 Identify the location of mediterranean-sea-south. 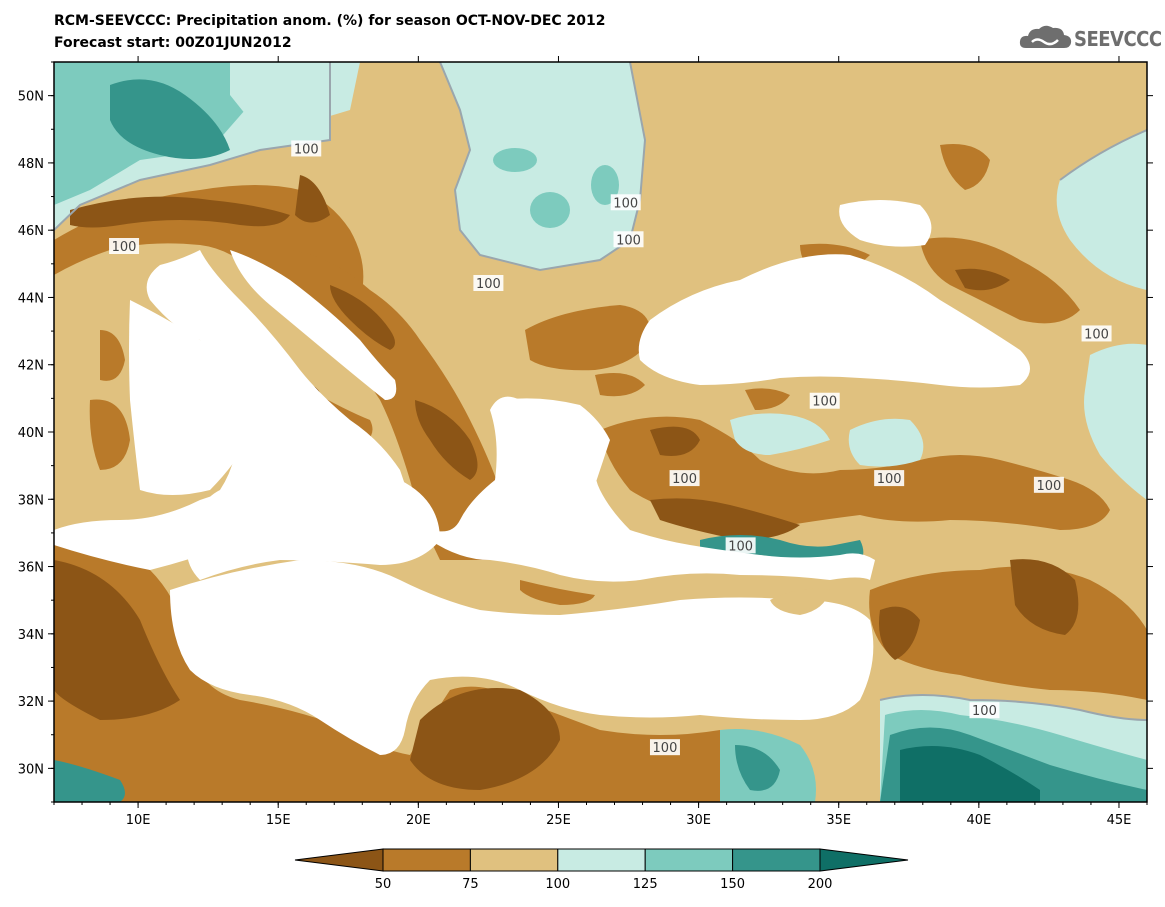
(522, 657).